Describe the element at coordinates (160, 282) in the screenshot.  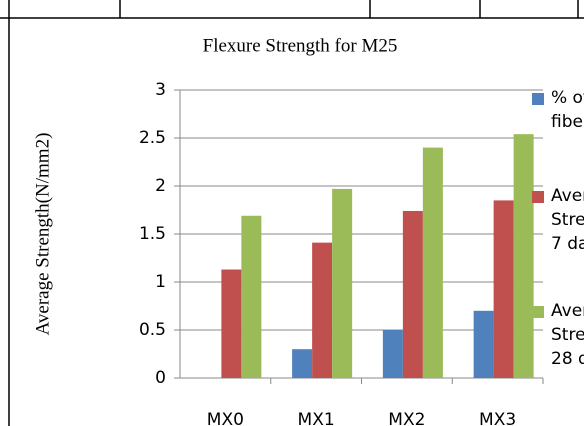
I see `y-tick-label: 1` at that location.